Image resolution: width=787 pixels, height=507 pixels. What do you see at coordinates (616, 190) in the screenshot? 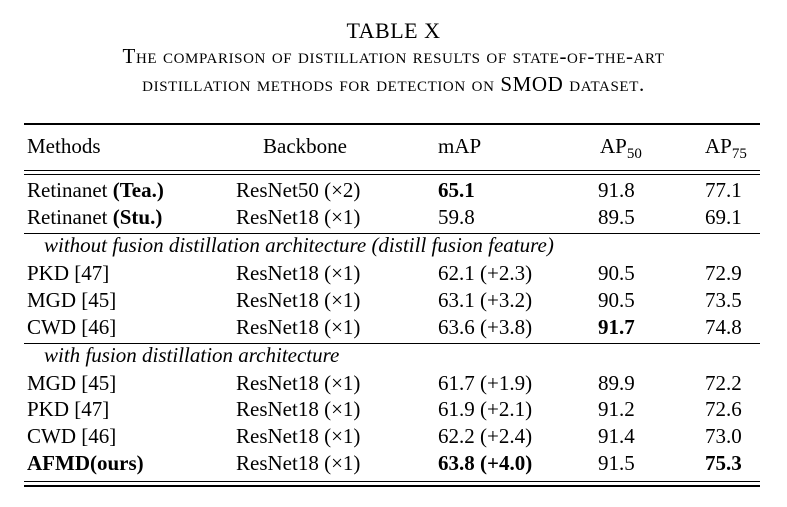
I see `ap50-cell: 91.8` at bounding box center [616, 190].